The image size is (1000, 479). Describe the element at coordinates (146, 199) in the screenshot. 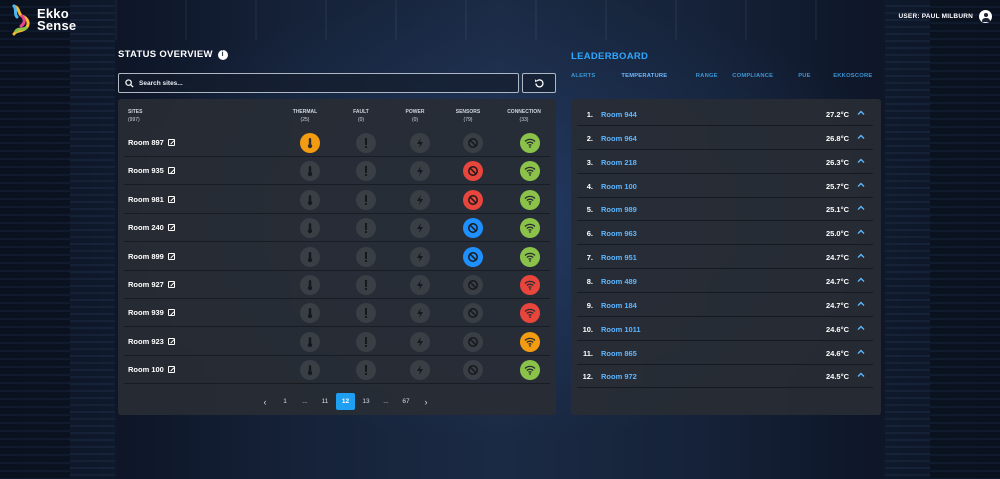

I see `site-name-text: Room 981` at that location.